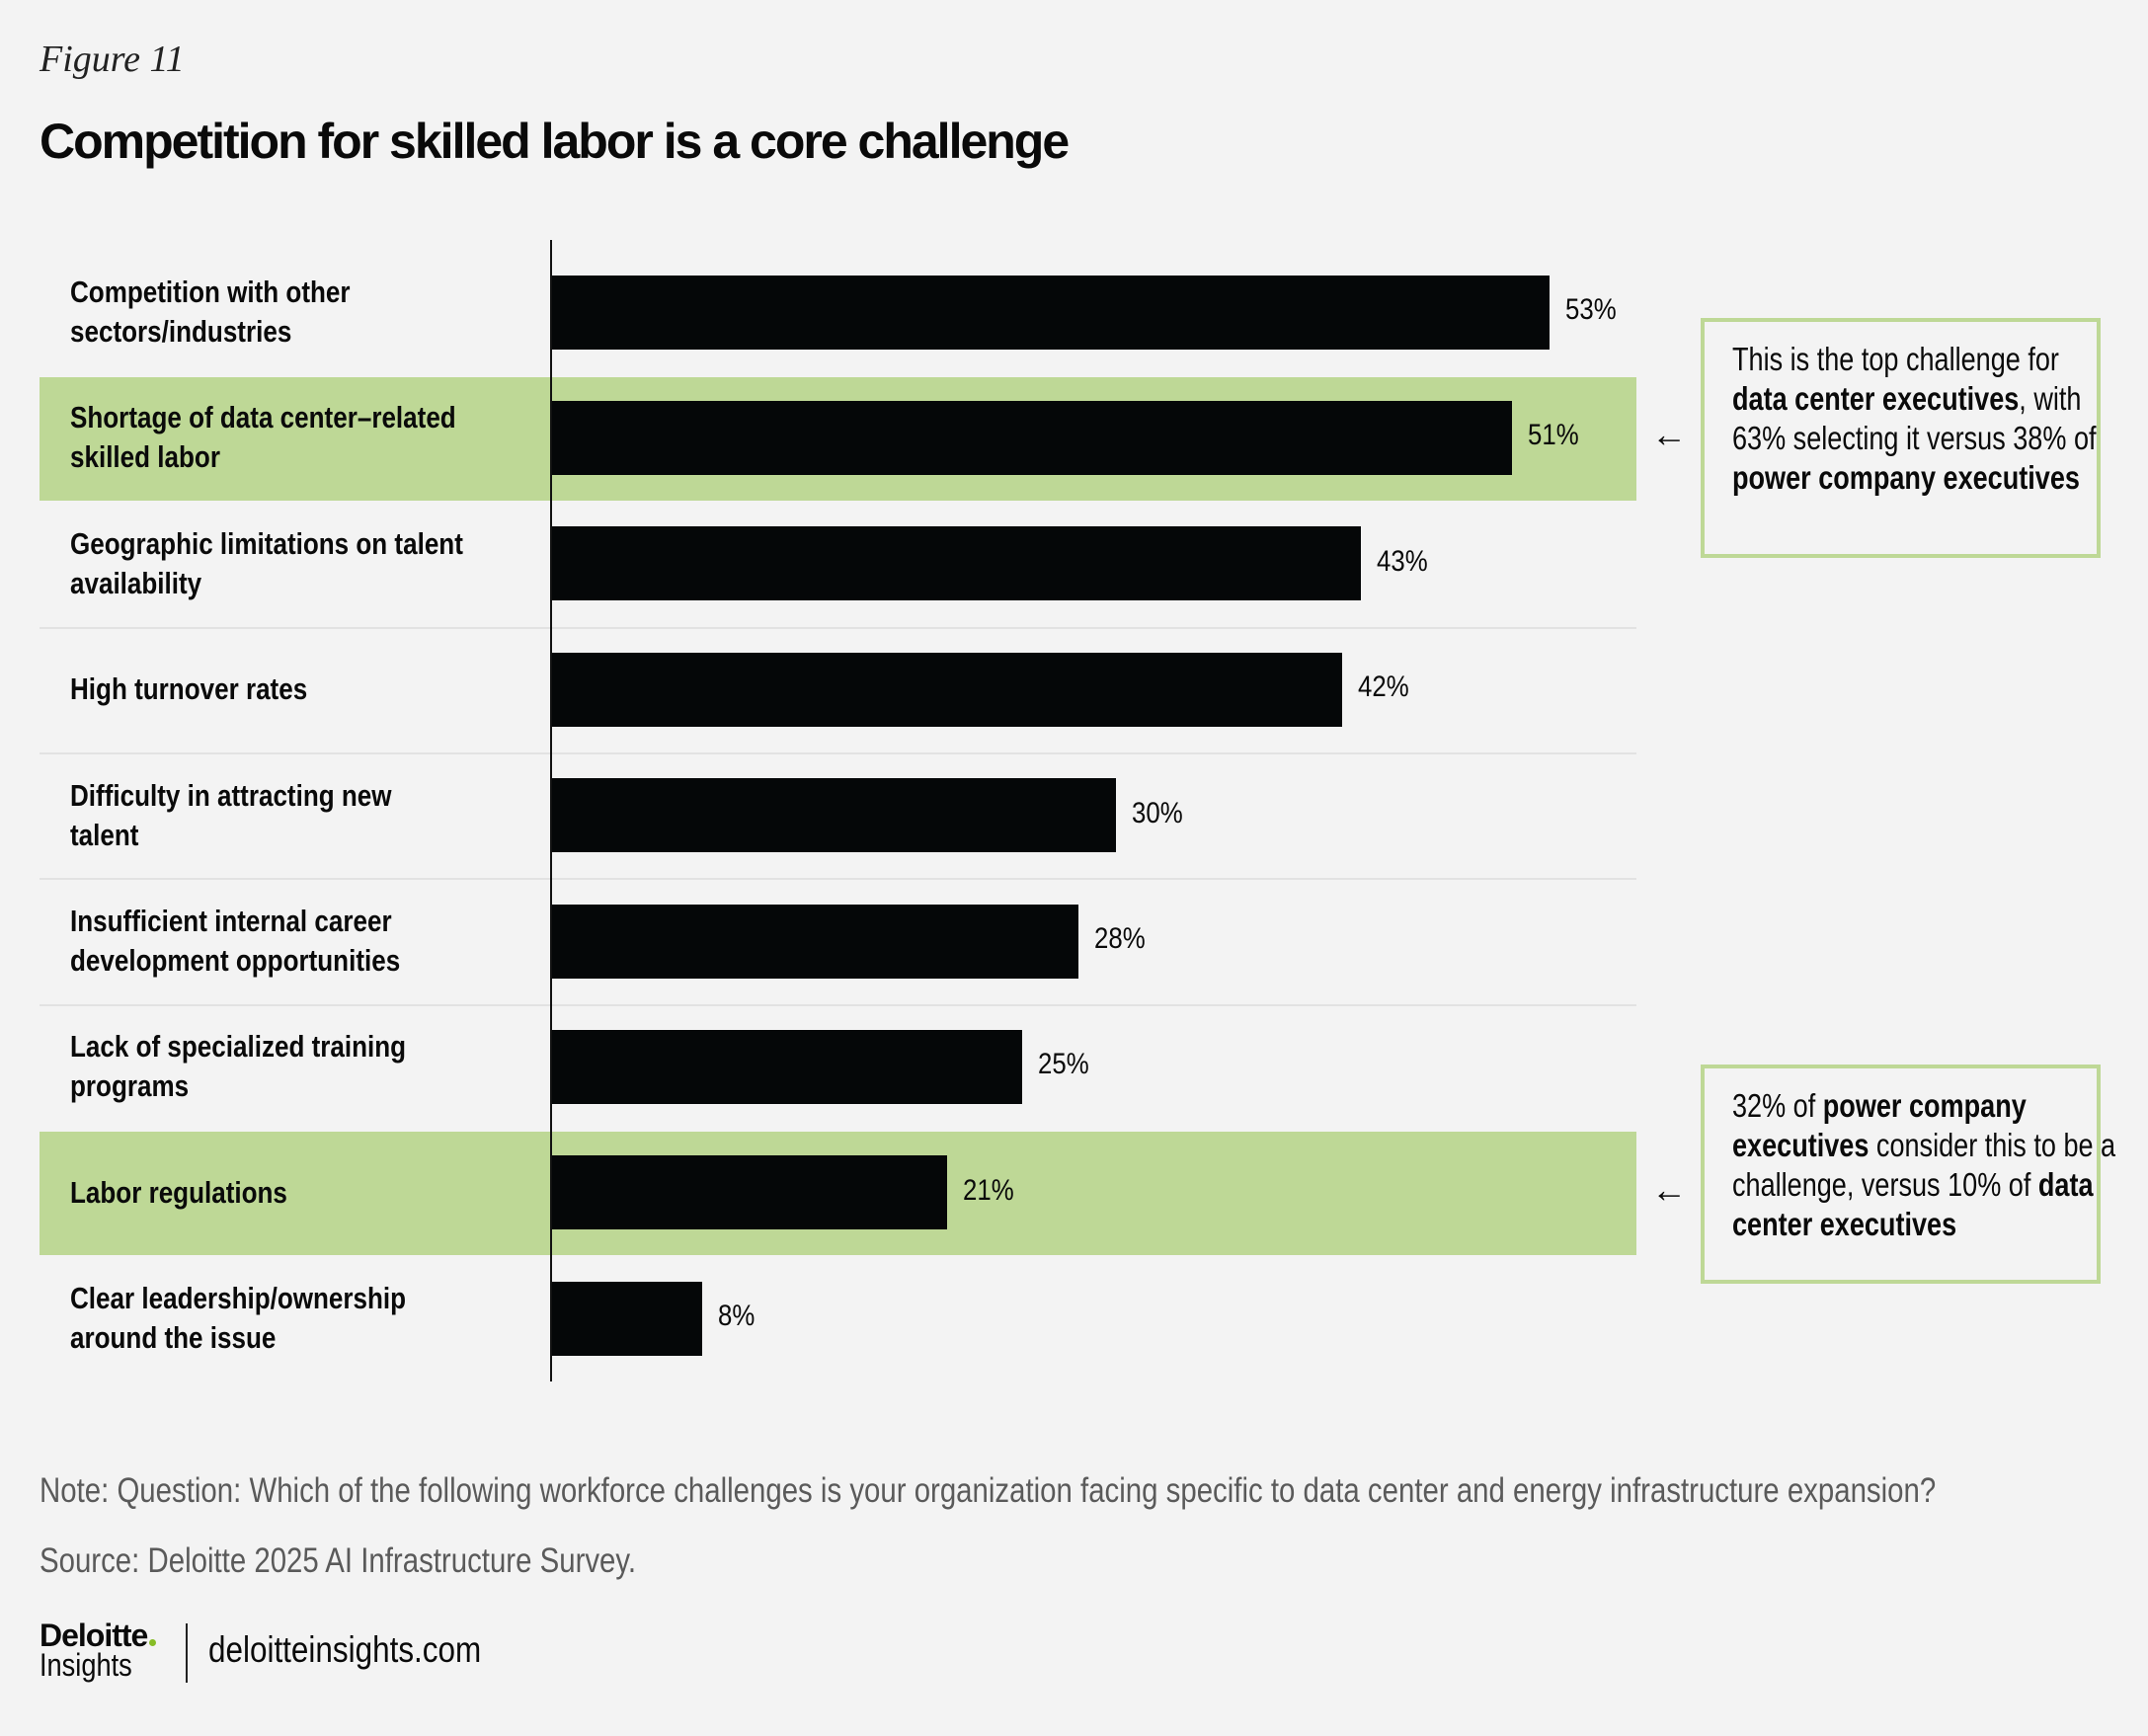 Image resolution: width=2148 pixels, height=1736 pixels. What do you see at coordinates (263, 418) in the screenshot?
I see `category-label-line: Shortage of data center–related` at bounding box center [263, 418].